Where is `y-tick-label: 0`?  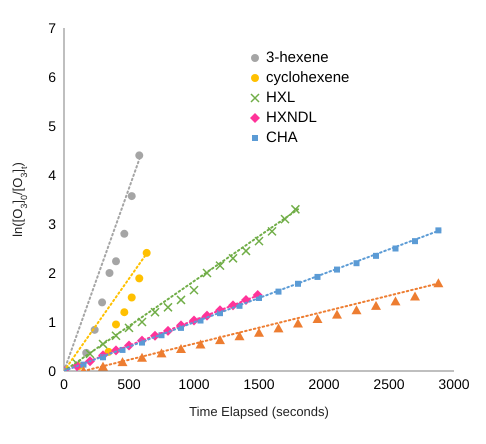
y-tick-label: 0 is located at coordinates (52, 370).